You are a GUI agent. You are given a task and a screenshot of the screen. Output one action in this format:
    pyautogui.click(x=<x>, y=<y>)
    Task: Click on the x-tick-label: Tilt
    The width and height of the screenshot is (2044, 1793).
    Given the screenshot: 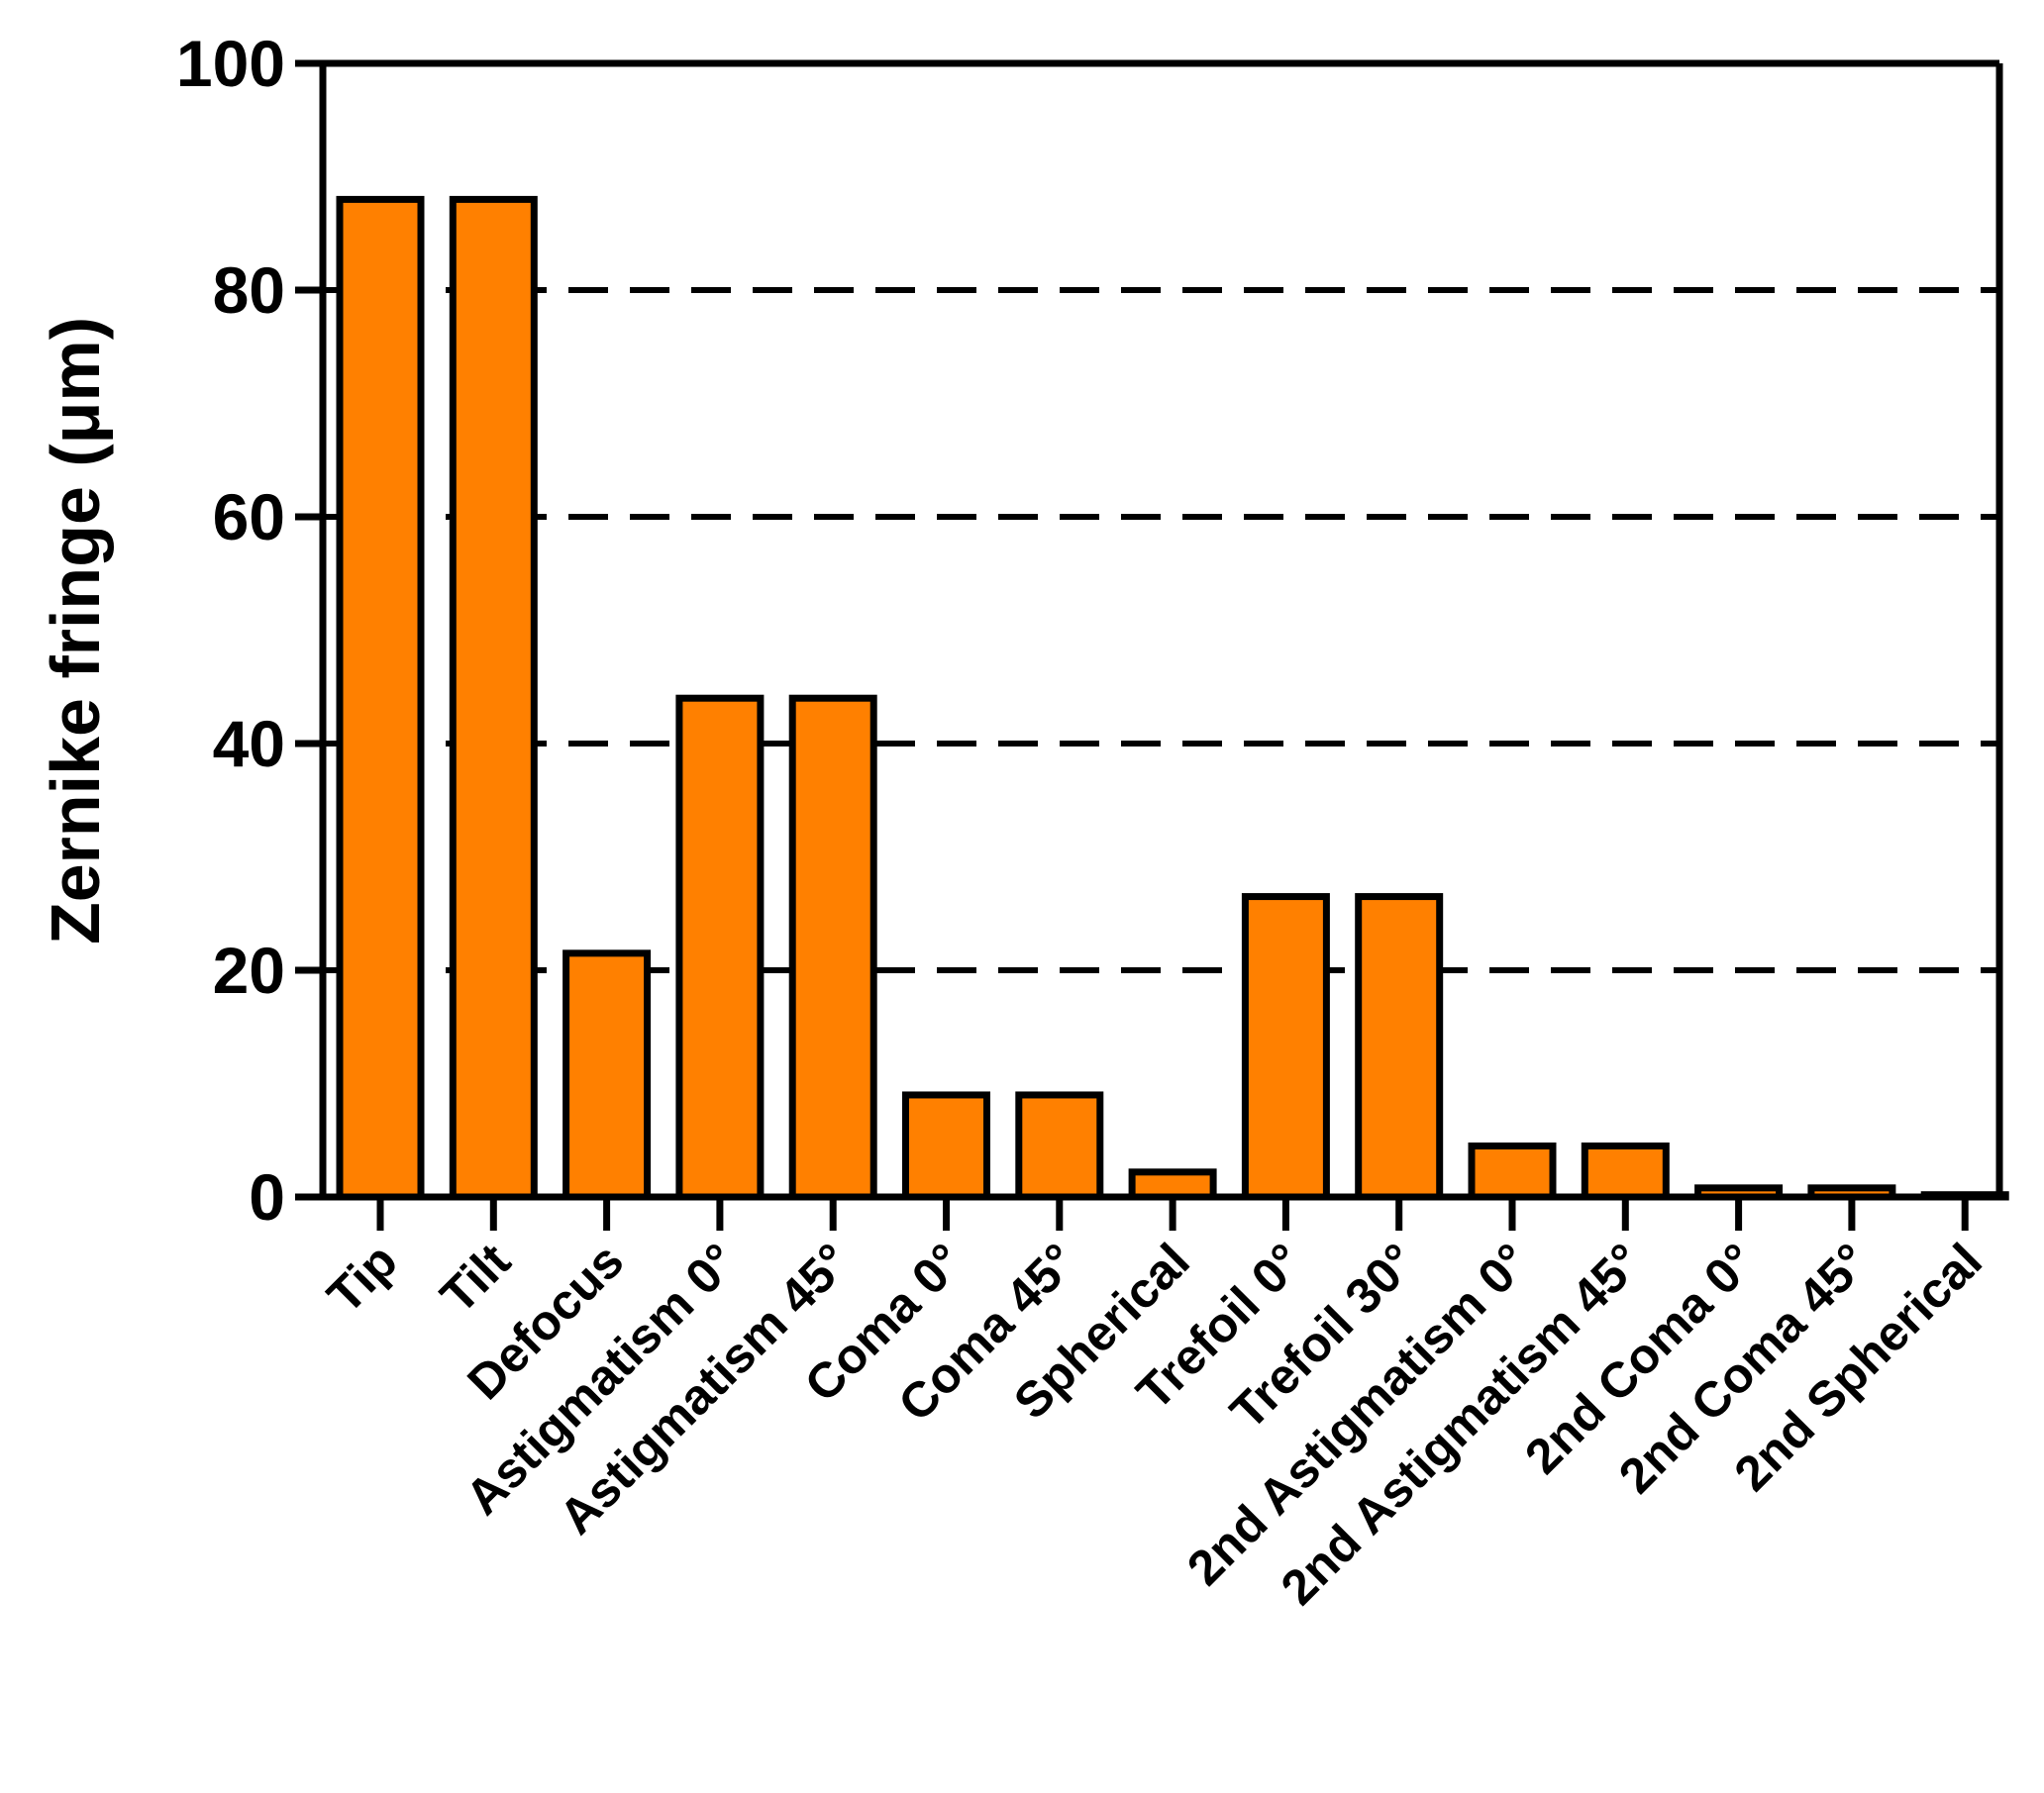 What is the action you would take?
    pyautogui.click(x=475, y=1278)
    